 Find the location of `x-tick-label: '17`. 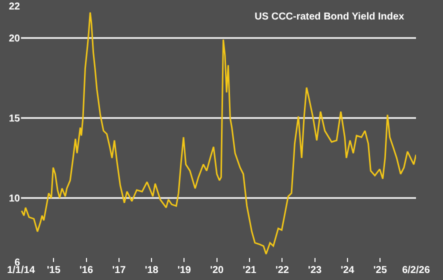

x-tick-label: '17 is located at coordinates (119, 270).